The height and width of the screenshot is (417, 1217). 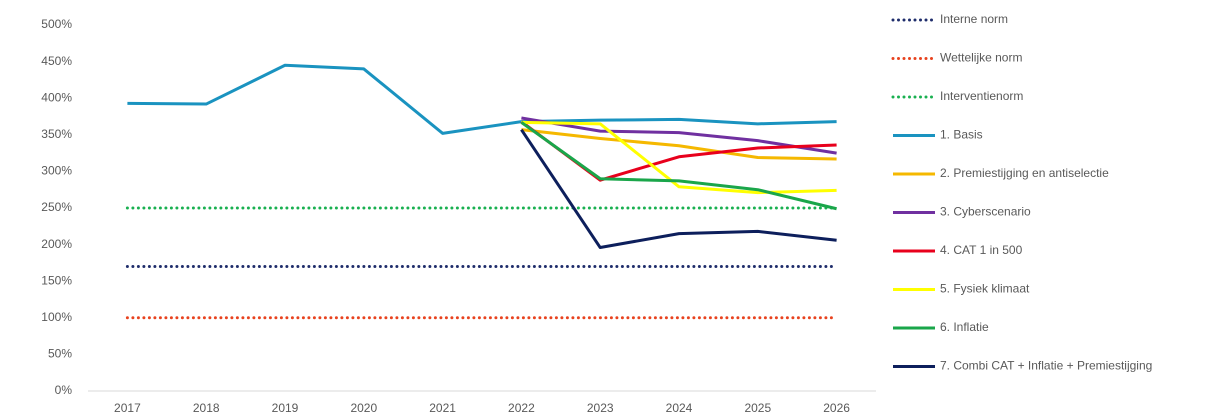 I want to click on y-tick-label: 50%, so click(x=60, y=354).